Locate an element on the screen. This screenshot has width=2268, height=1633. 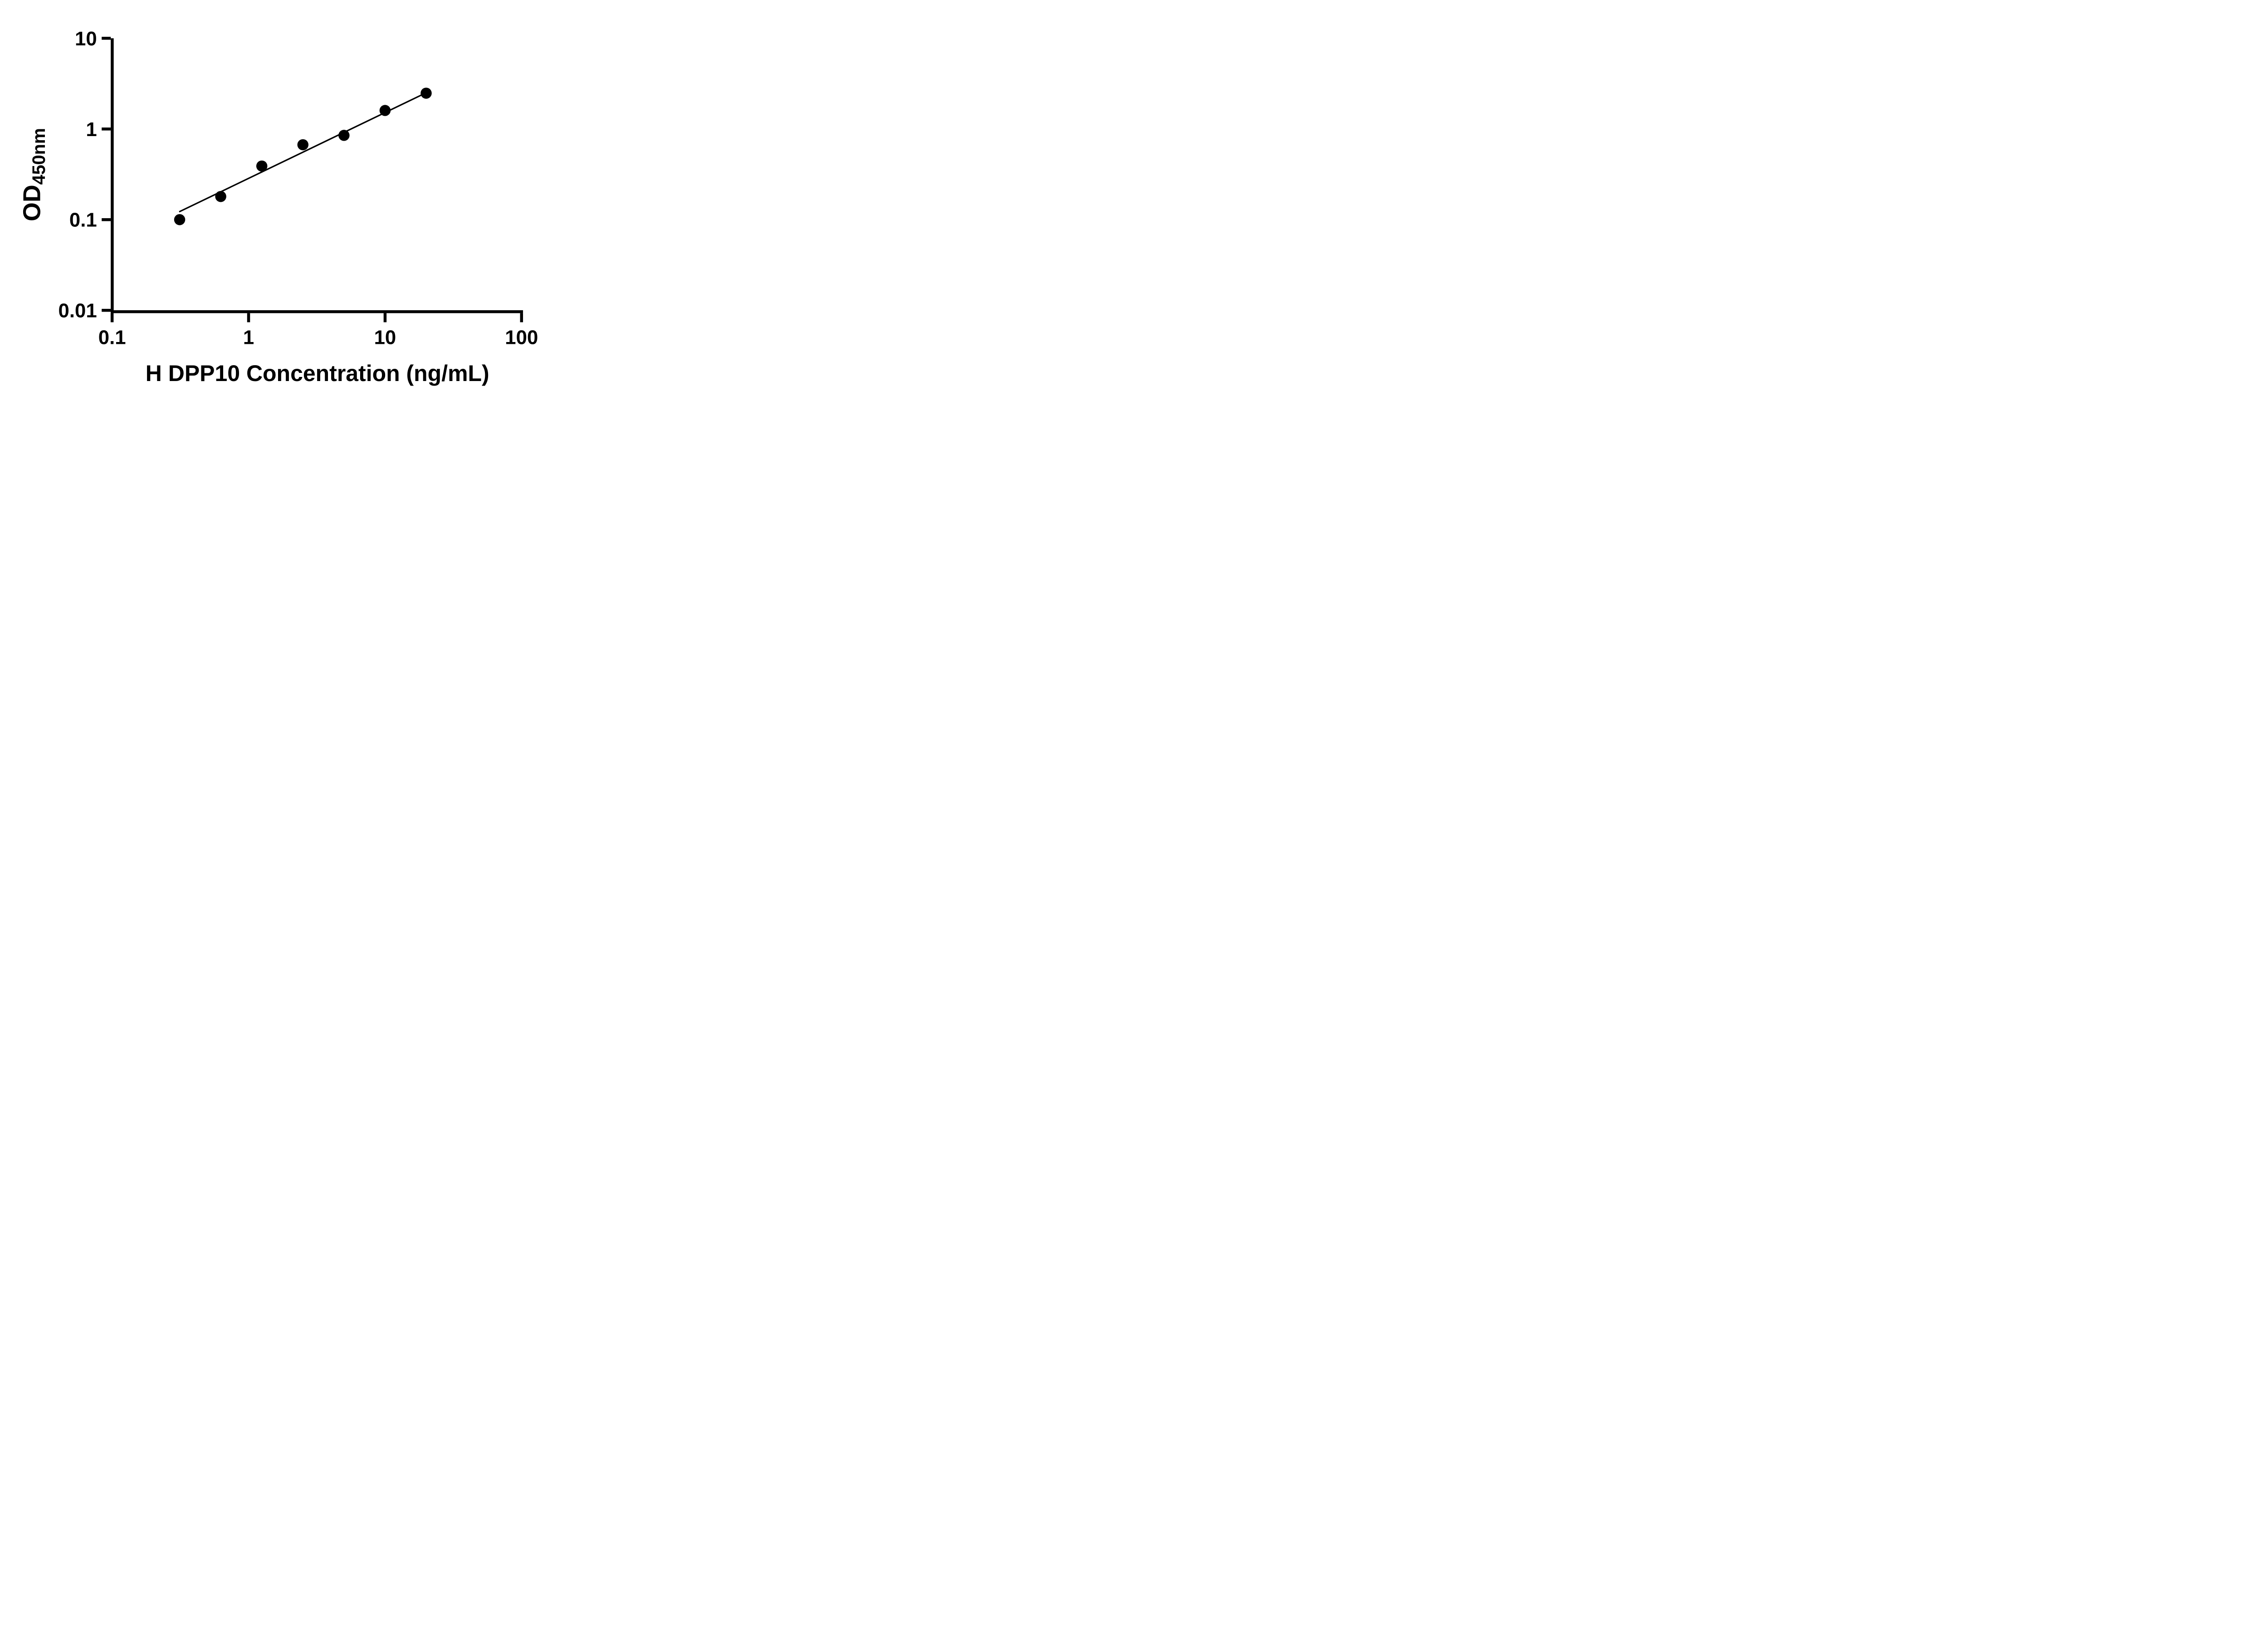
y-axis-title: OD450nm is located at coordinates (34, 174).